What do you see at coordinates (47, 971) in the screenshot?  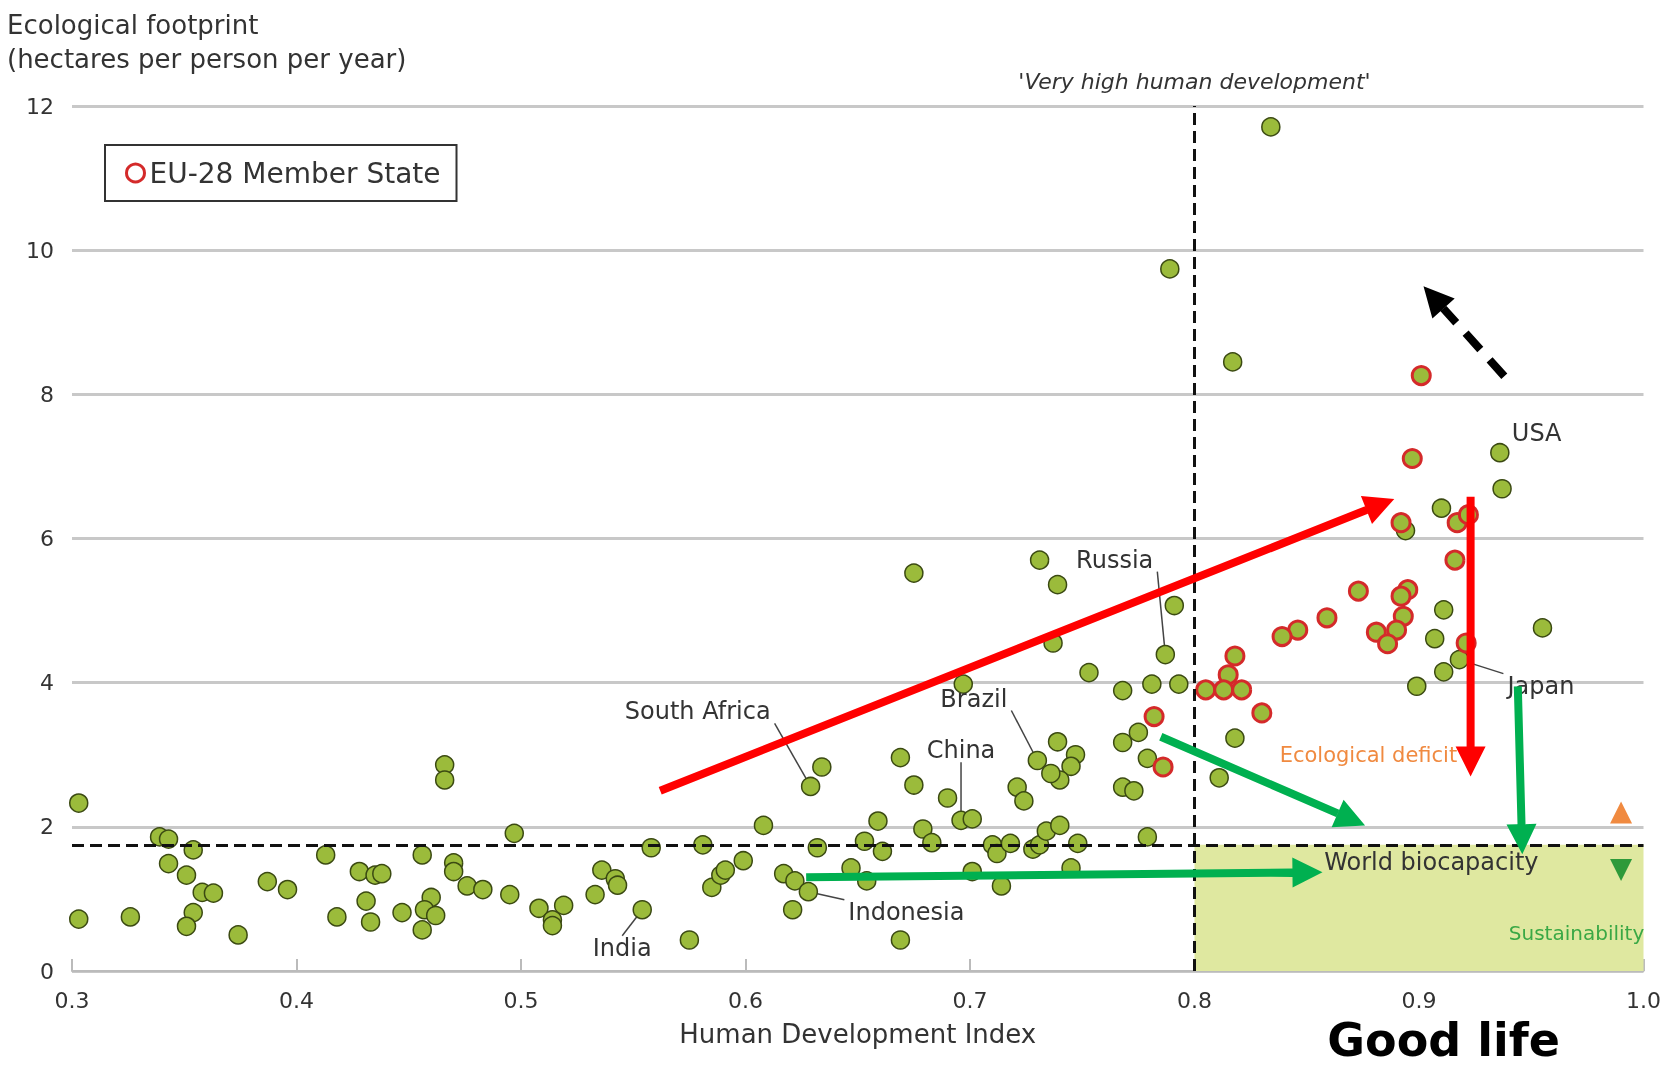 I see `y-tick-label: 0` at bounding box center [47, 971].